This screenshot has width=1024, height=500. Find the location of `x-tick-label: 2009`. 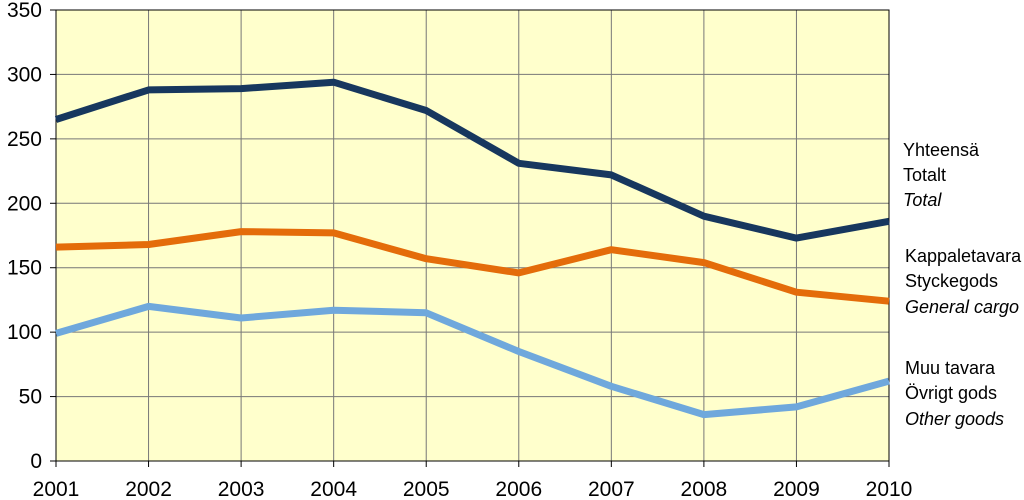

x-tick-label: 2009 is located at coordinates (796, 489).